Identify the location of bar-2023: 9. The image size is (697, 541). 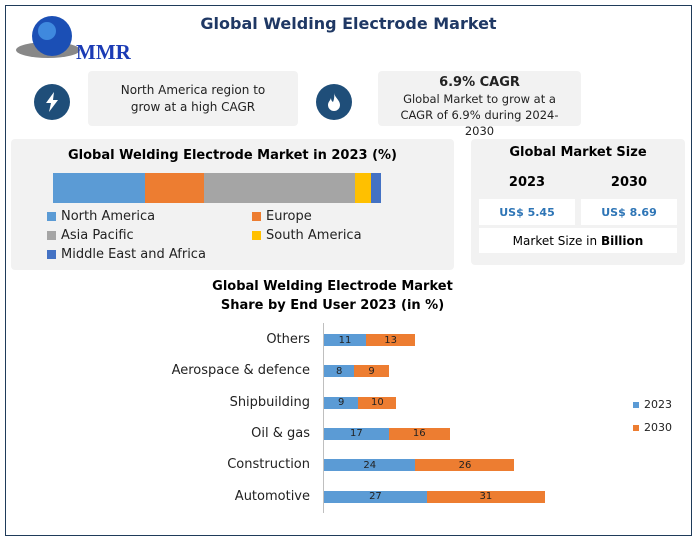
(341, 402).